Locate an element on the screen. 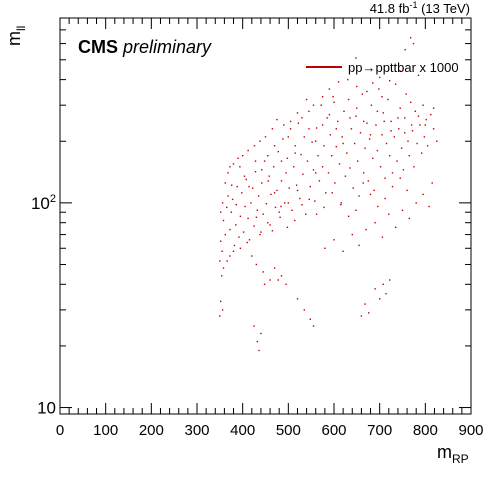 Image resolution: width=496 pixels, height=477 pixels. x-tick-label: 0 is located at coordinates (60, 430).